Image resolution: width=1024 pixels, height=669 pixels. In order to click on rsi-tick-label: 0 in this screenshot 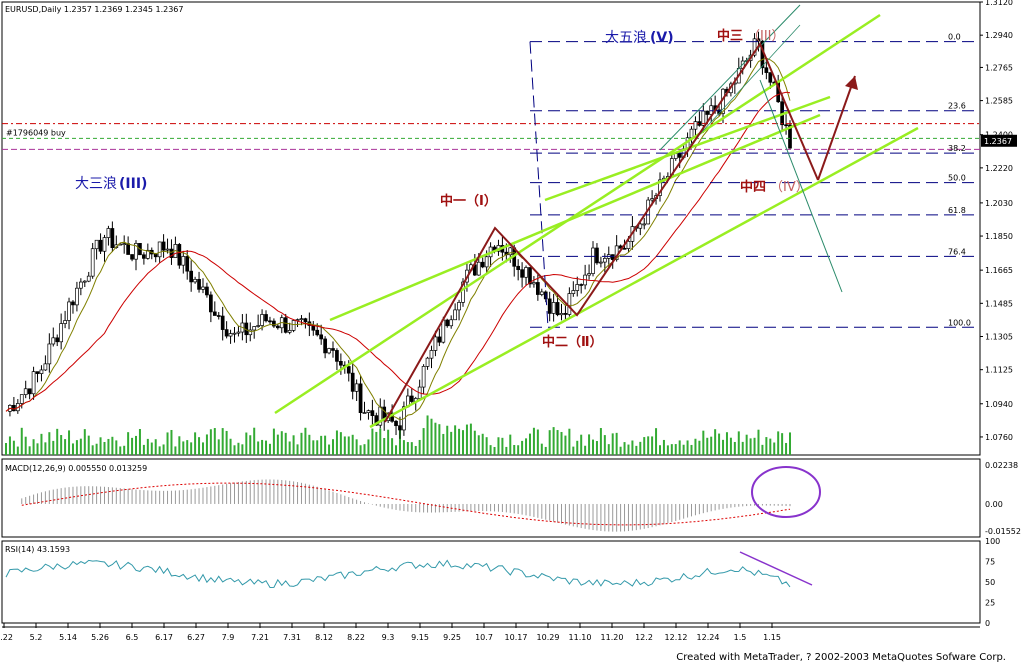, I will do `click(987, 623)`.